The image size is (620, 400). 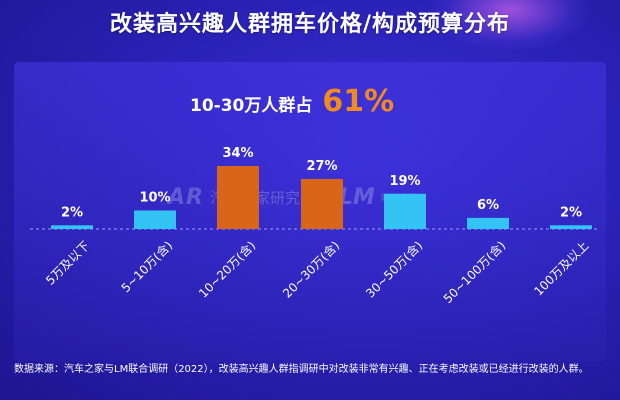 I want to click on highlight-label: 10-30万人群占, so click(x=251, y=106).